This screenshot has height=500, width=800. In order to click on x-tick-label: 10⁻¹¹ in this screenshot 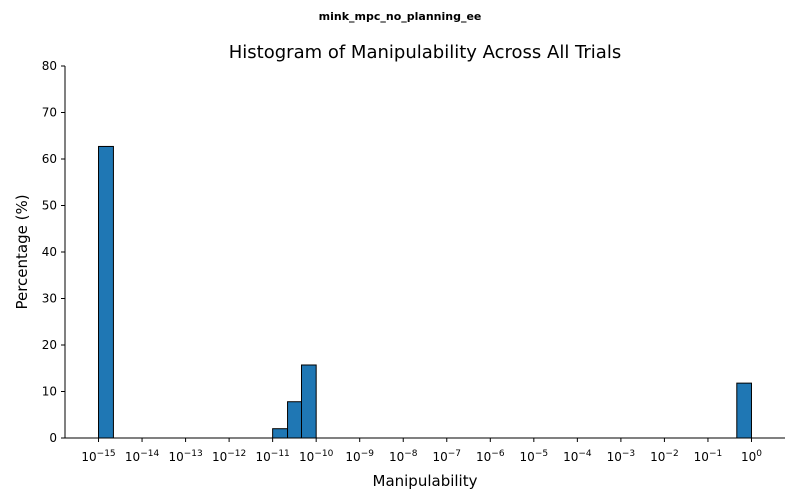, I will do `click(273, 456)`.